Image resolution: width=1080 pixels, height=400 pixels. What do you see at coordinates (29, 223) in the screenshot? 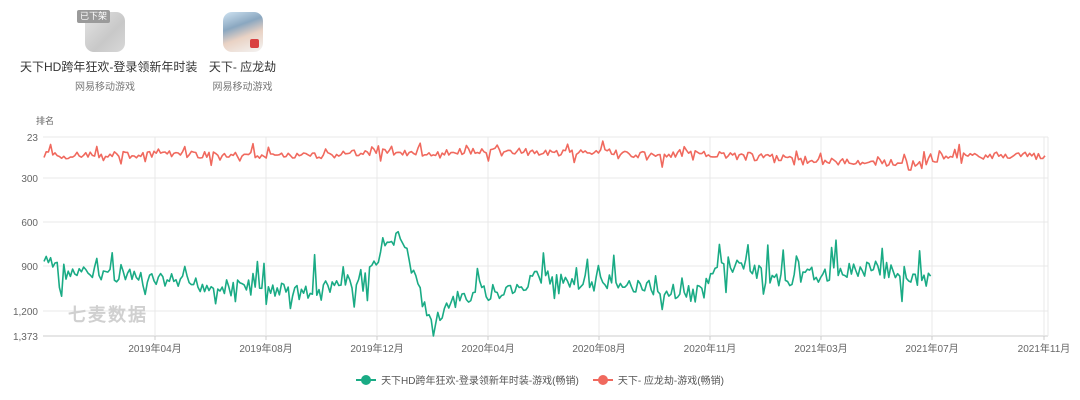
I see `y-tick-label: 600` at bounding box center [29, 223].